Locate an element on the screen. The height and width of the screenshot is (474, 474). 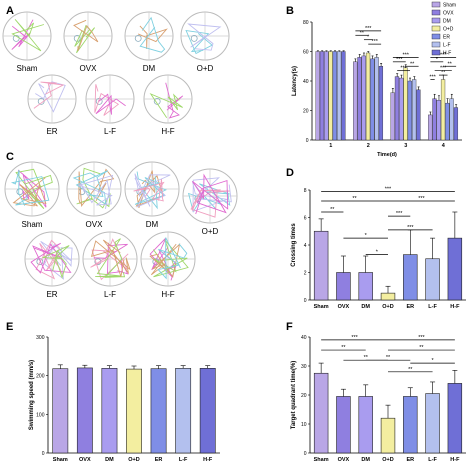
bar-day2-dm is located at coordinates (363, 98).